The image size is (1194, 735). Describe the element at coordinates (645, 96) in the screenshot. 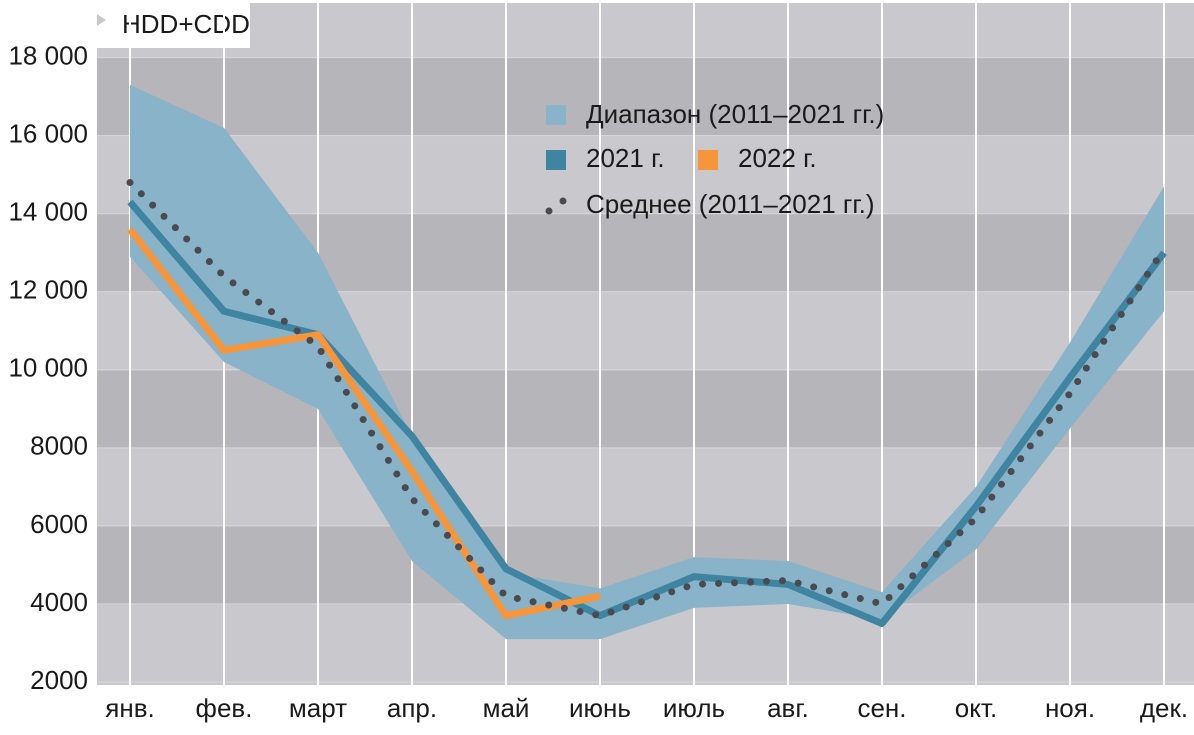

I see `grid-band` at that location.